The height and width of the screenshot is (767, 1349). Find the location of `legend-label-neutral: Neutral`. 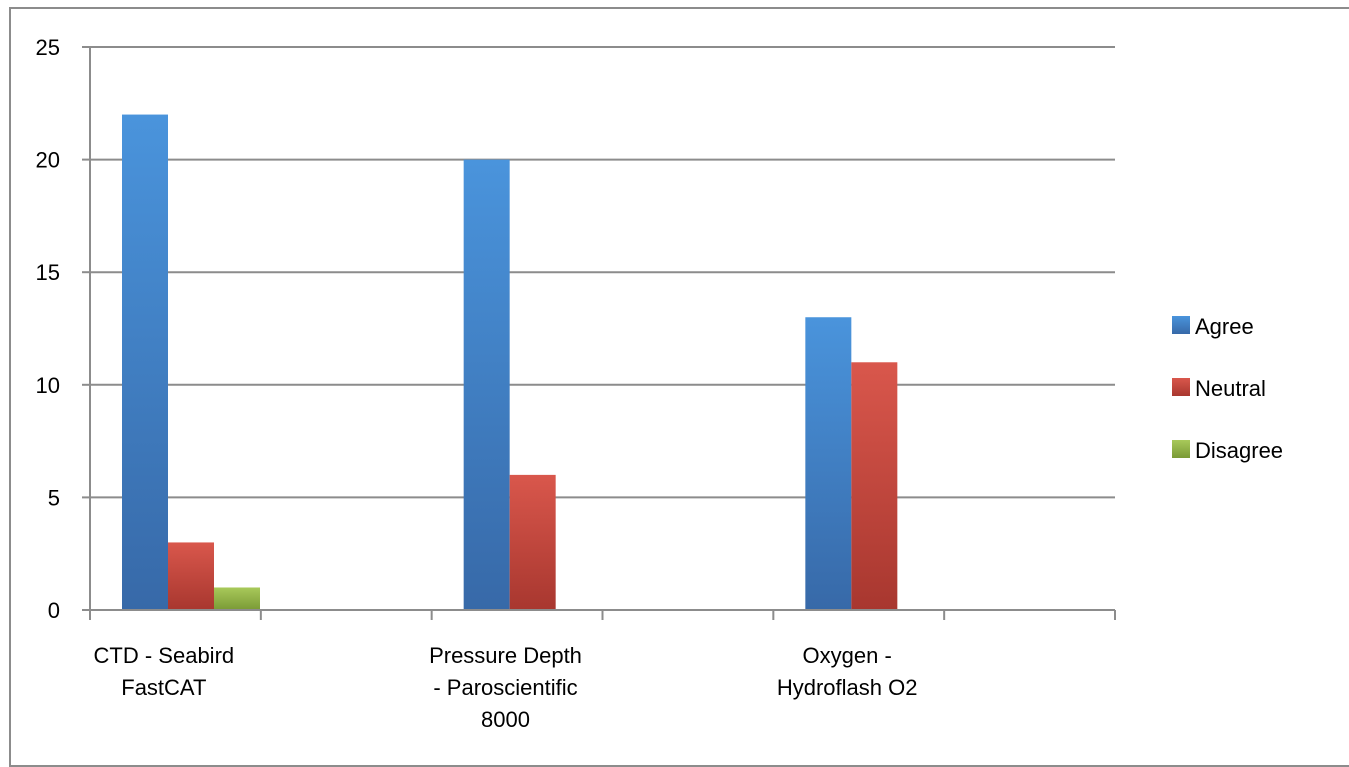

legend-label-neutral: Neutral is located at coordinates (1230, 388).